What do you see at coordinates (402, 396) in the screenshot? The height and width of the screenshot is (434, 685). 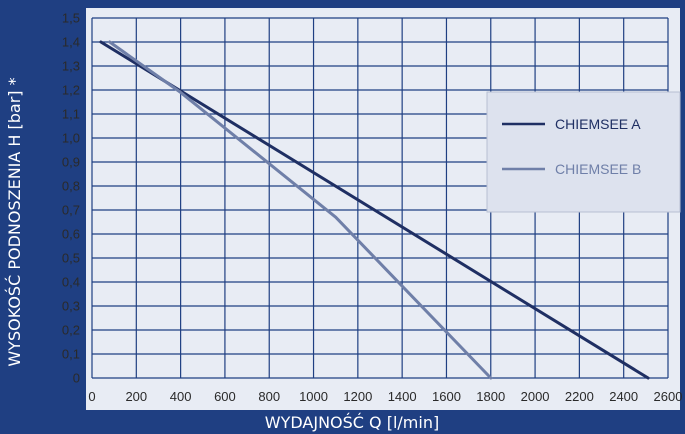 I see `x-tick-label: 1400` at bounding box center [402, 396].